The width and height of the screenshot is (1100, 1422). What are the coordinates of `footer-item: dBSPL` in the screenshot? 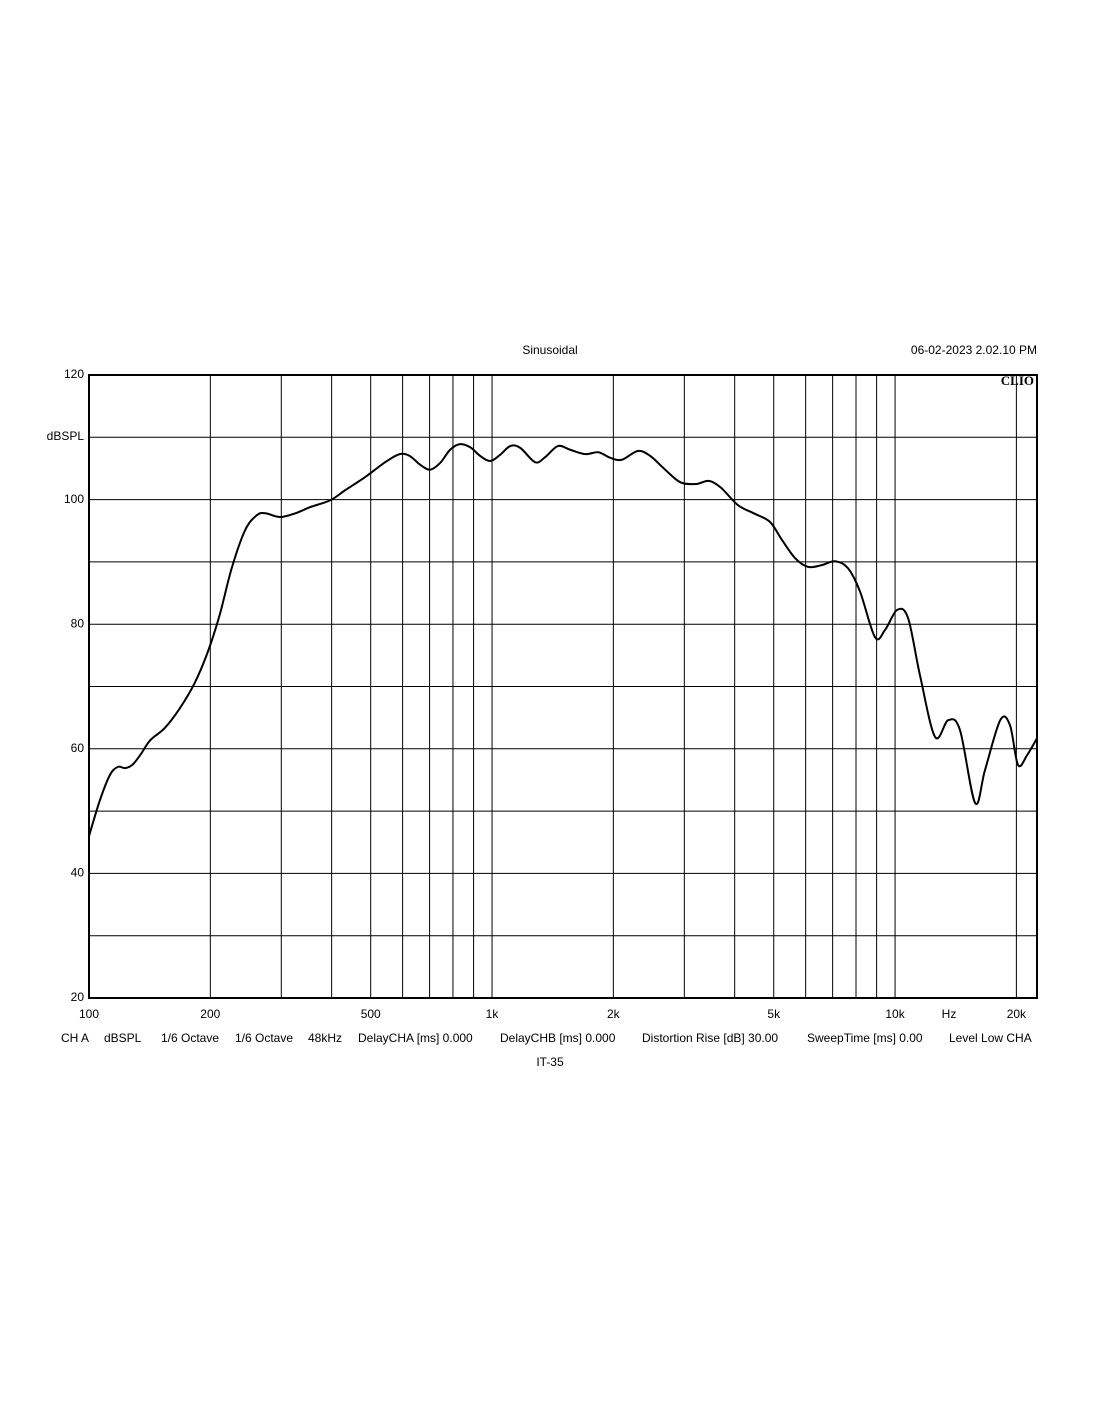 It's located at (123, 1038).